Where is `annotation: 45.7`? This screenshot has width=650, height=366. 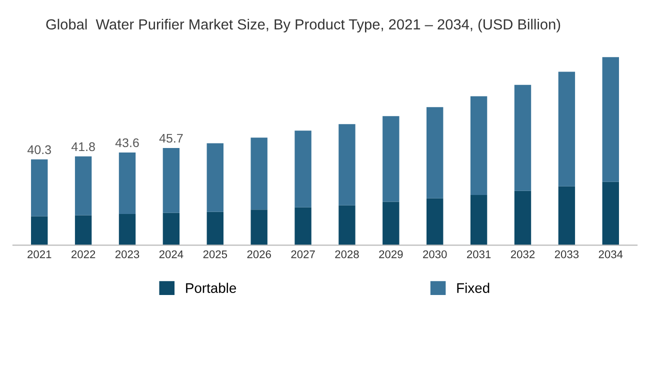 annotation: 45.7 is located at coordinates (171, 138).